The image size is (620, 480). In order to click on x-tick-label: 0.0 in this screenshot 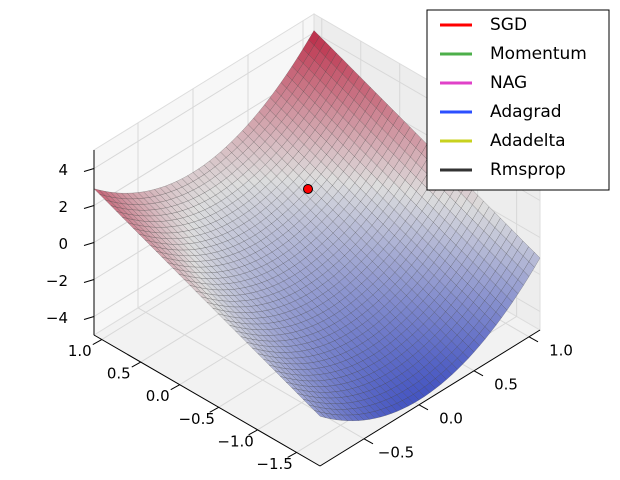, I will do `click(158, 396)`.